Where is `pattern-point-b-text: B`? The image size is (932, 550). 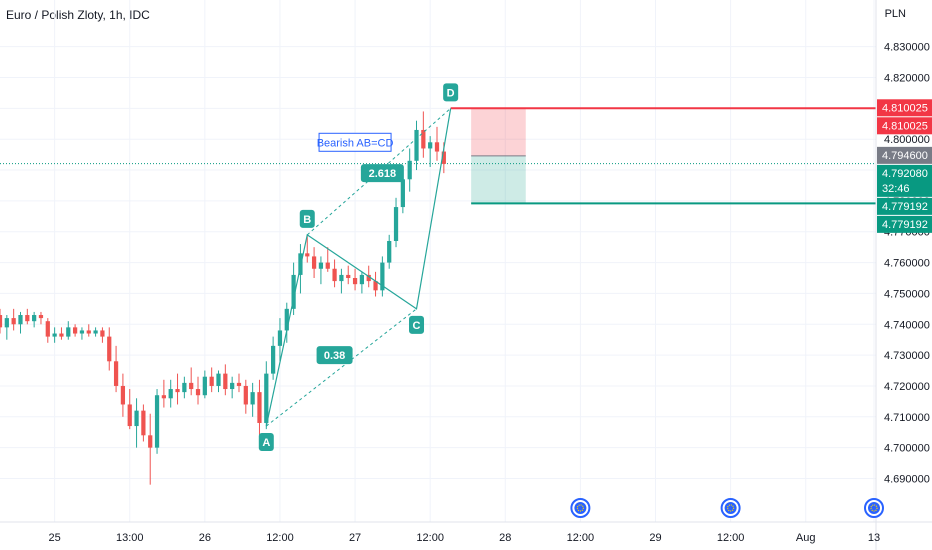 pattern-point-b-text: B is located at coordinates (307, 220).